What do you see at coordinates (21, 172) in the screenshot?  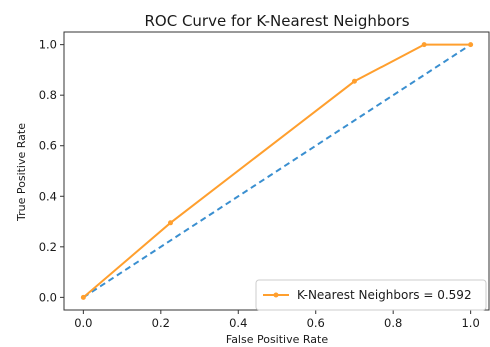 I see `y-axis-label: True Positive Rate` at bounding box center [21, 172].